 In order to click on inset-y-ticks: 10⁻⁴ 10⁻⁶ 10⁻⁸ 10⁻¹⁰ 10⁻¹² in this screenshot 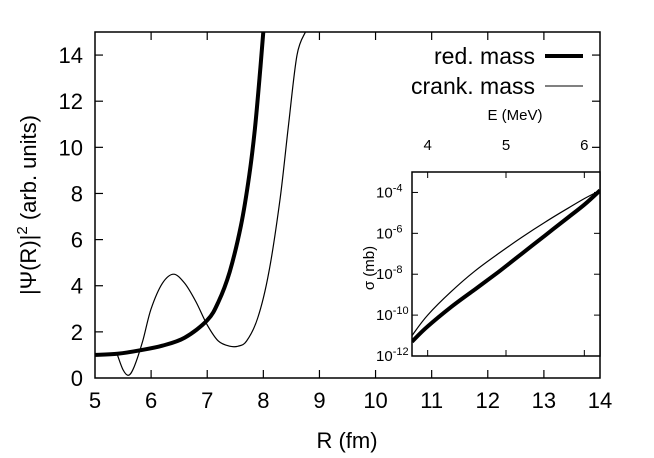, I will do `click(488, 273)`.